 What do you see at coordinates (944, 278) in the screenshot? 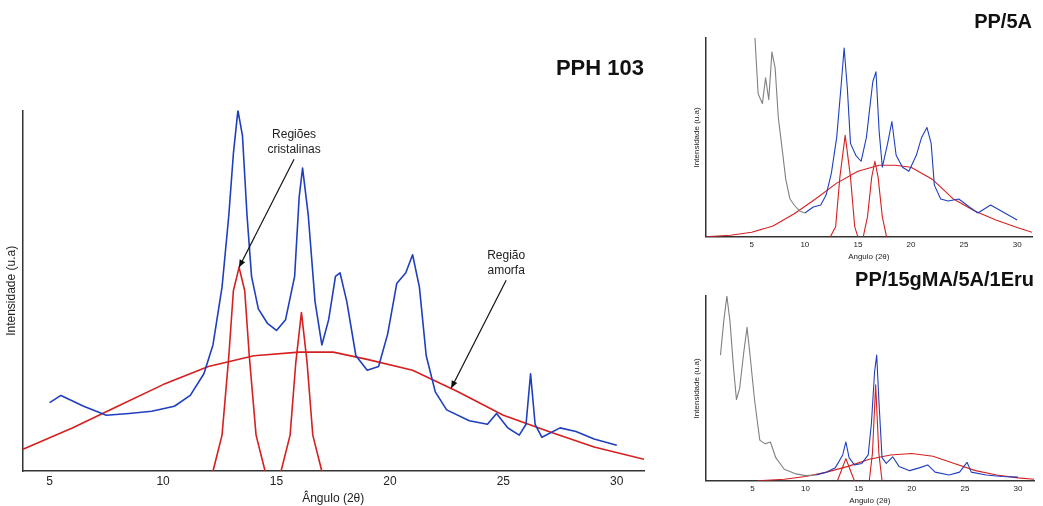
I see `chart-title: PP/15gMA/5A/1Eru` at bounding box center [944, 278].